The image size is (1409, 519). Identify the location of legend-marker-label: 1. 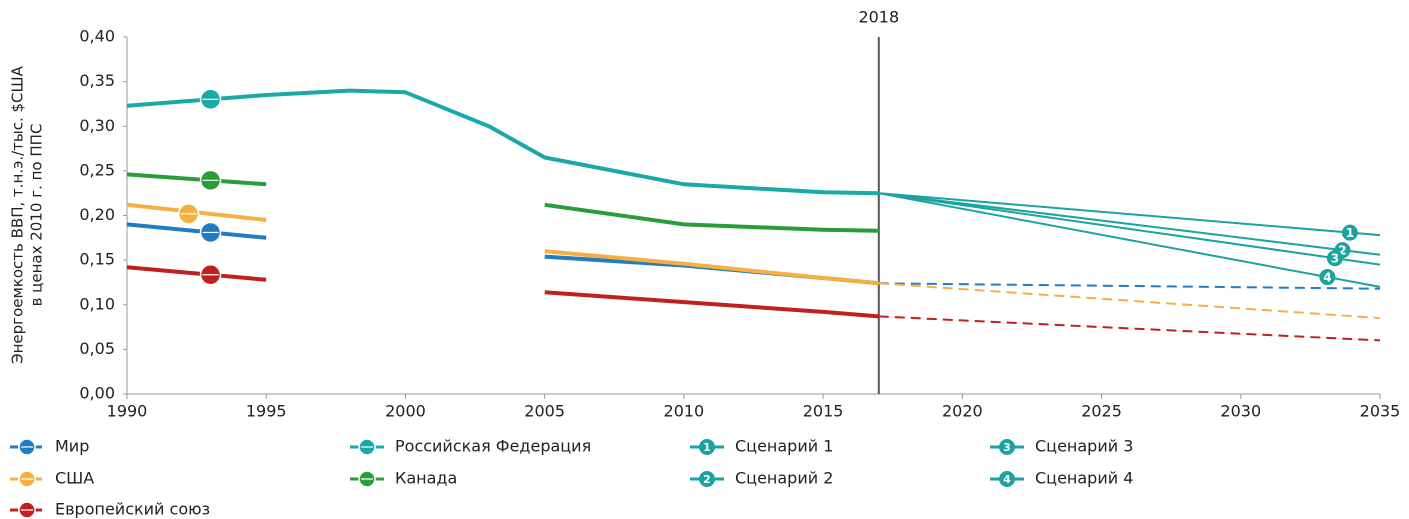
(707, 447).